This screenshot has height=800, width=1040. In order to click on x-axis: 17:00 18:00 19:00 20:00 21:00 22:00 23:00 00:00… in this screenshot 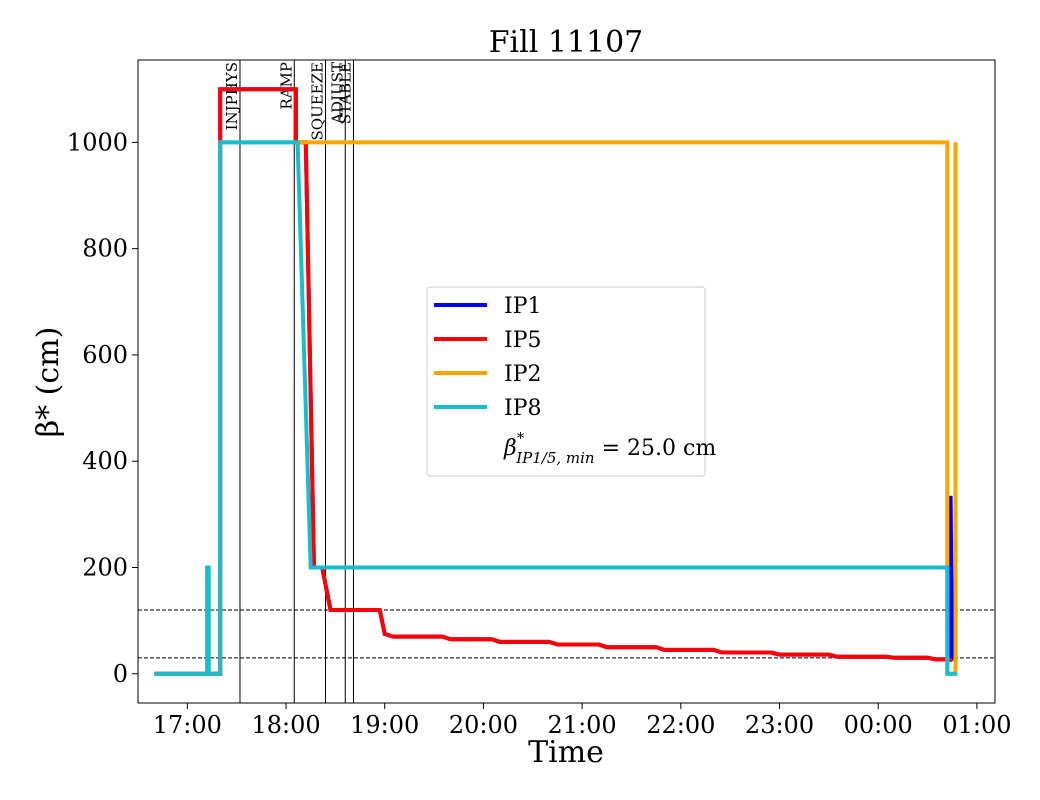, I will do `click(582, 721)`.